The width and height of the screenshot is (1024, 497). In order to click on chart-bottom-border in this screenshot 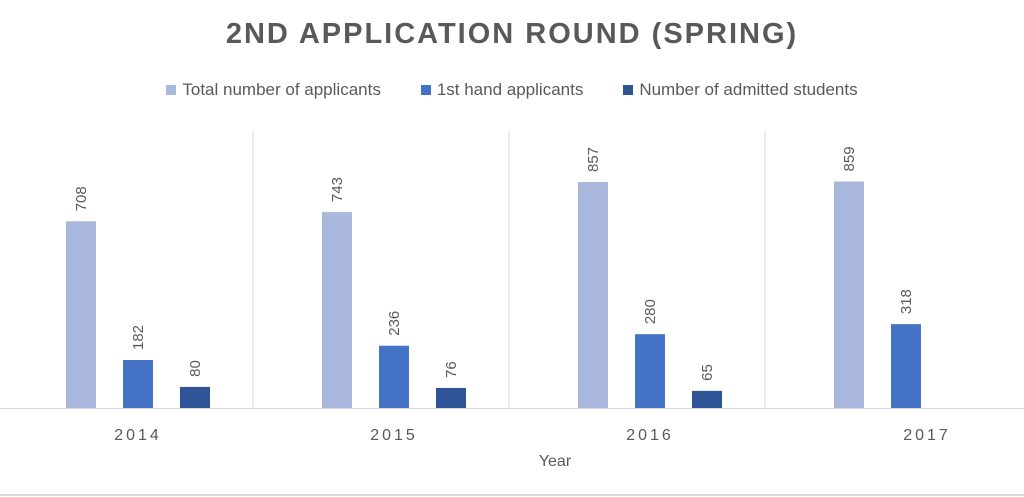, I will do `click(512, 495)`.